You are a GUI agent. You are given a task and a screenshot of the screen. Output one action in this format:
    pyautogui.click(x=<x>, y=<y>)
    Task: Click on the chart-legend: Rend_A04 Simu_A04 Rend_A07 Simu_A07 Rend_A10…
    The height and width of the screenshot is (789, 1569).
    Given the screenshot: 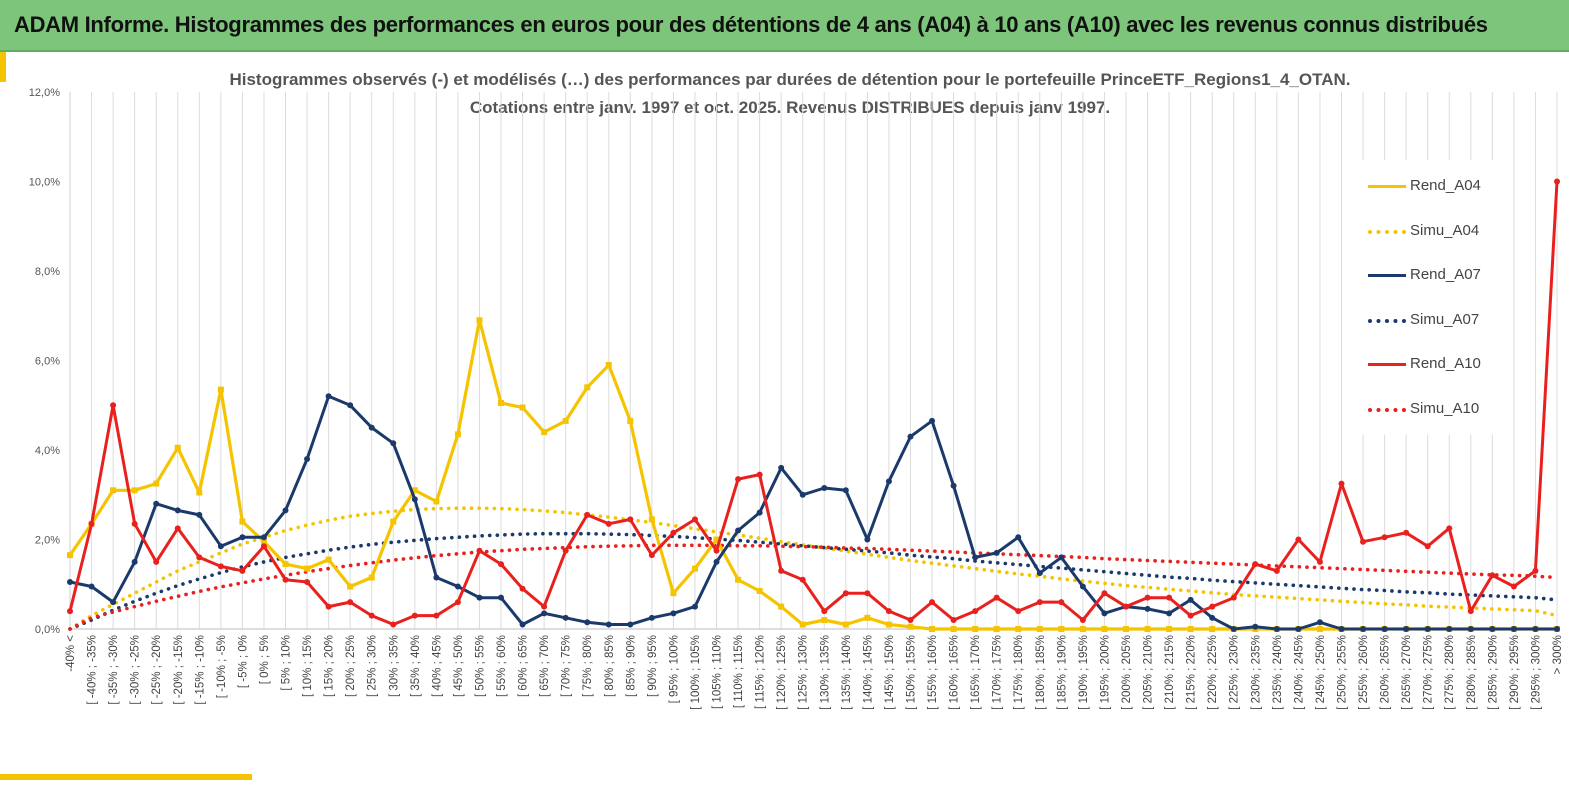 What is the action you would take?
    pyautogui.click(x=1425, y=297)
    